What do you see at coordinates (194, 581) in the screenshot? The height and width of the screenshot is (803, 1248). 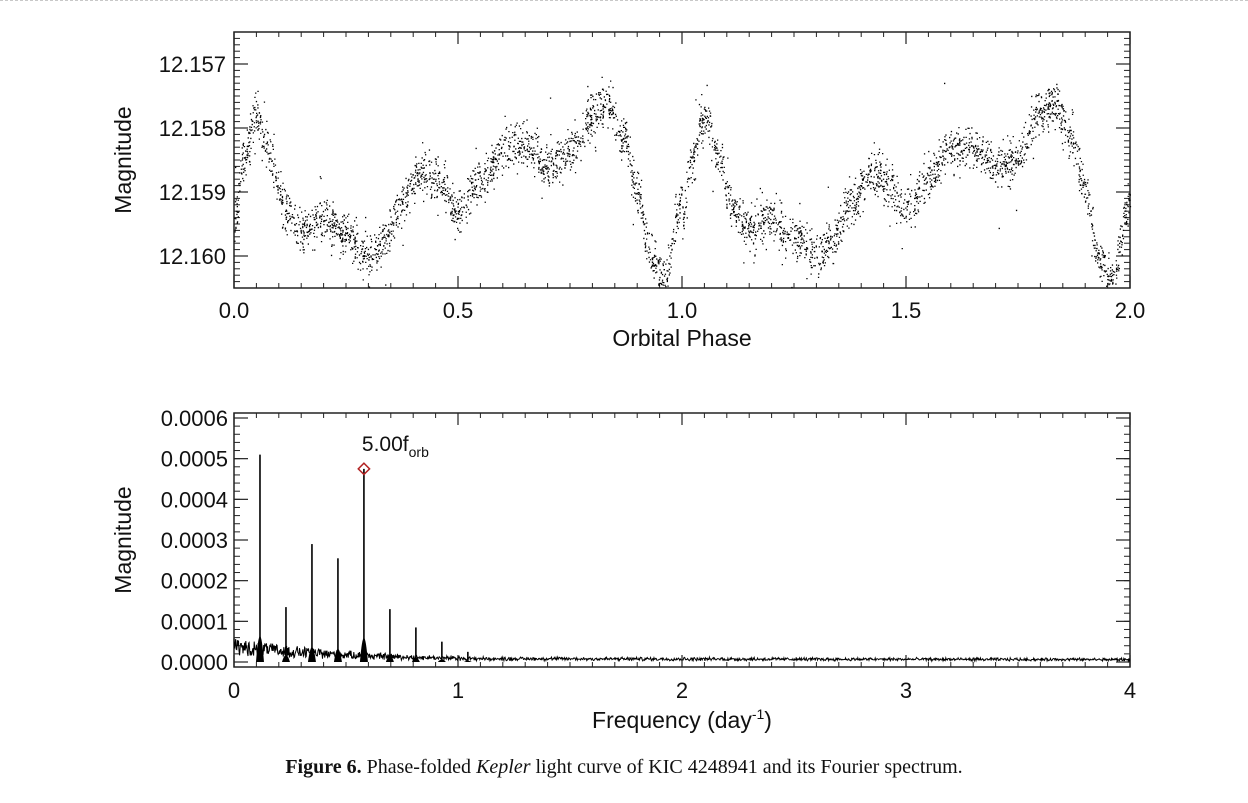 I see `fourier-y-tick-label: 0.0002` at bounding box center [194, 581].